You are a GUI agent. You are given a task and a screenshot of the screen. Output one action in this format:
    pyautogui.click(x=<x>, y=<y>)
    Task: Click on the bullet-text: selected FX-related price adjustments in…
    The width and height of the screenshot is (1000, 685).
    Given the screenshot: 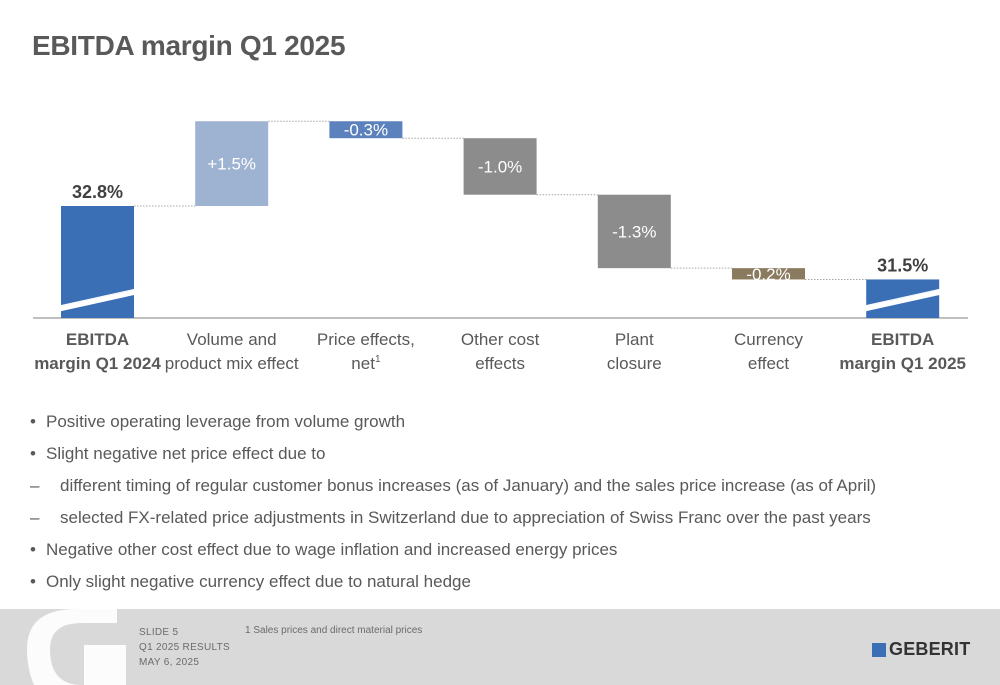 What is the action you would take?
    pyautogui.click(x=465, y=517)
    